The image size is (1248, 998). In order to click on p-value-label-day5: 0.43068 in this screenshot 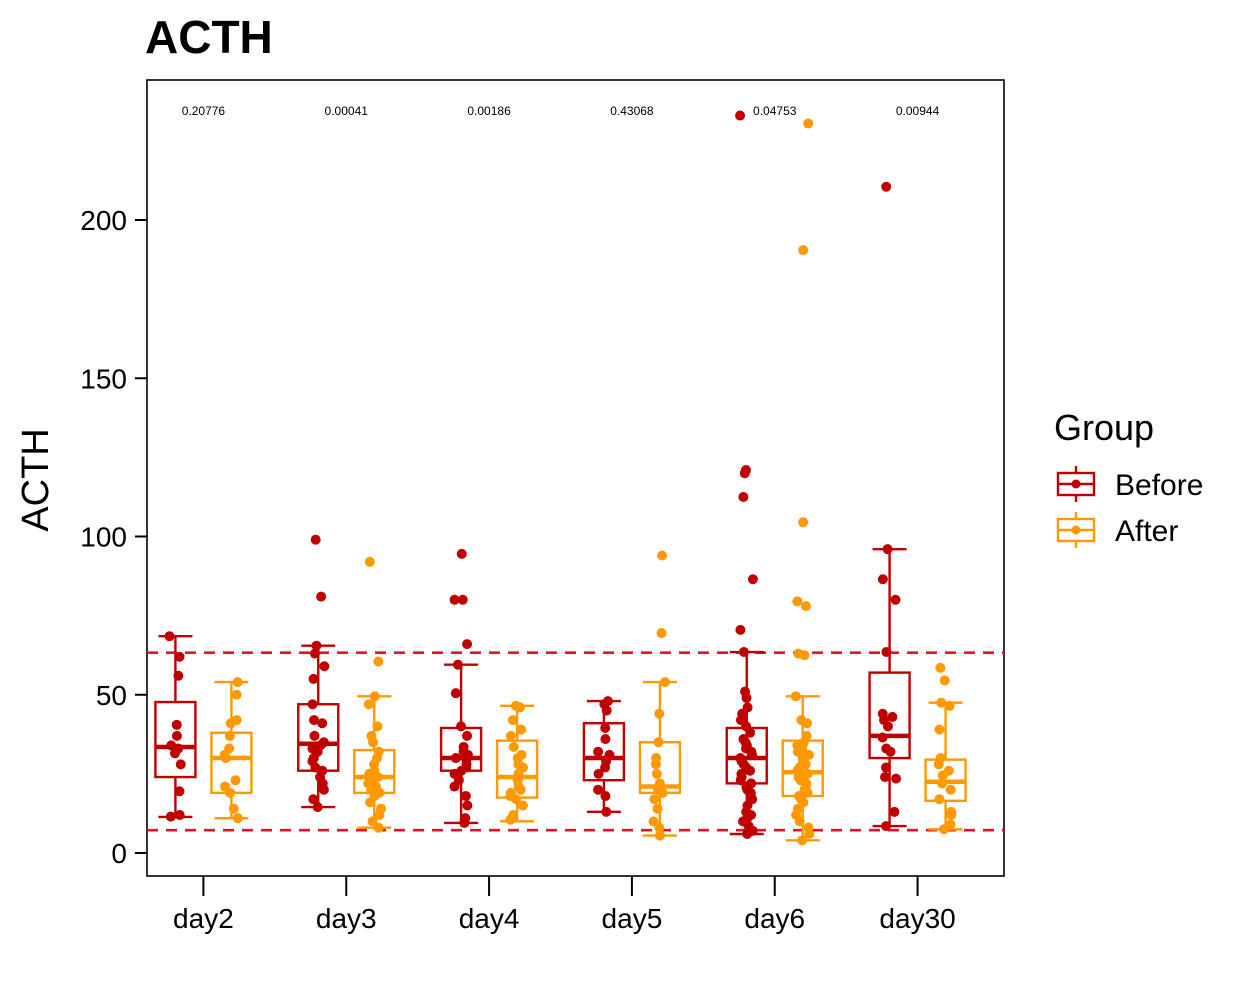, I will do `click(632, 111)`.